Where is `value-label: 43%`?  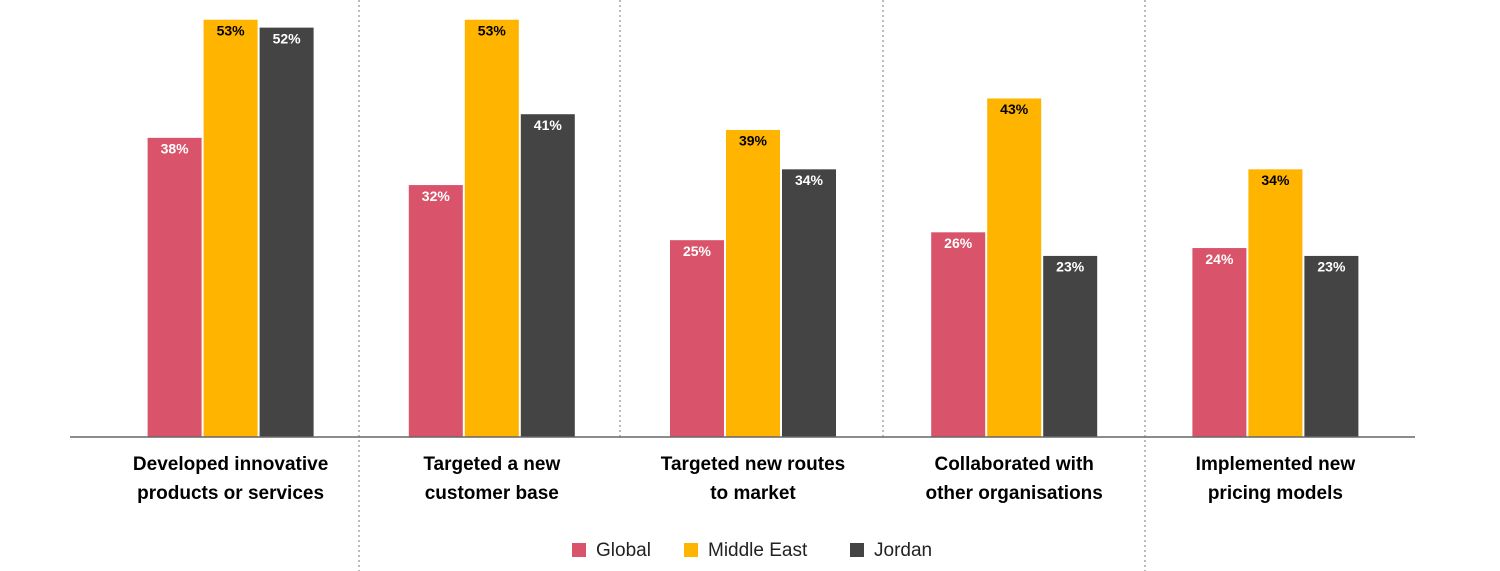
value-label: 43% is located at coordinates (1014, 109).